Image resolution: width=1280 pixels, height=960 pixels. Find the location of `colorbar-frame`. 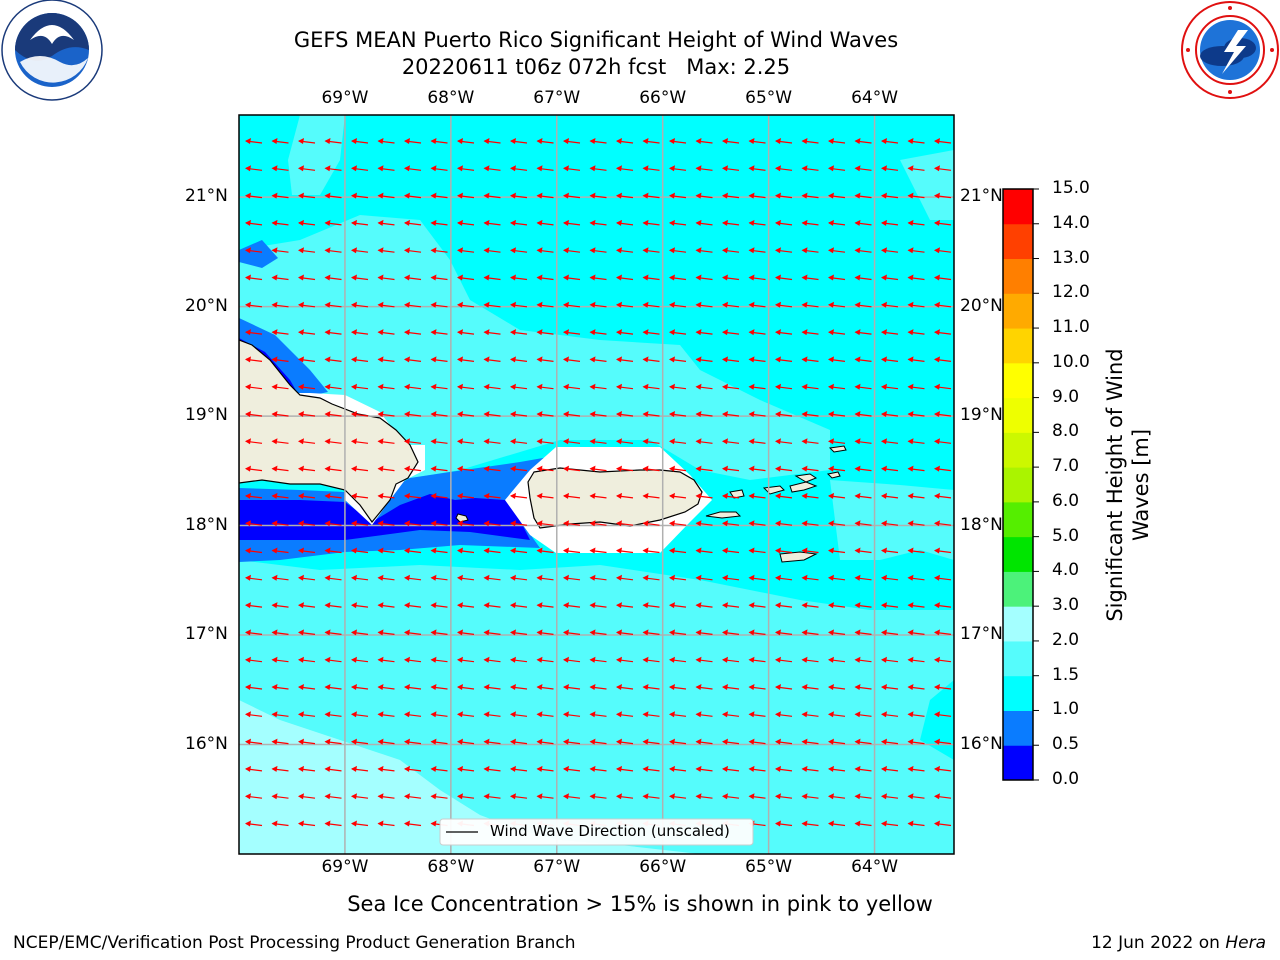

colorbar-frame is located at coordinates (1018, 484).